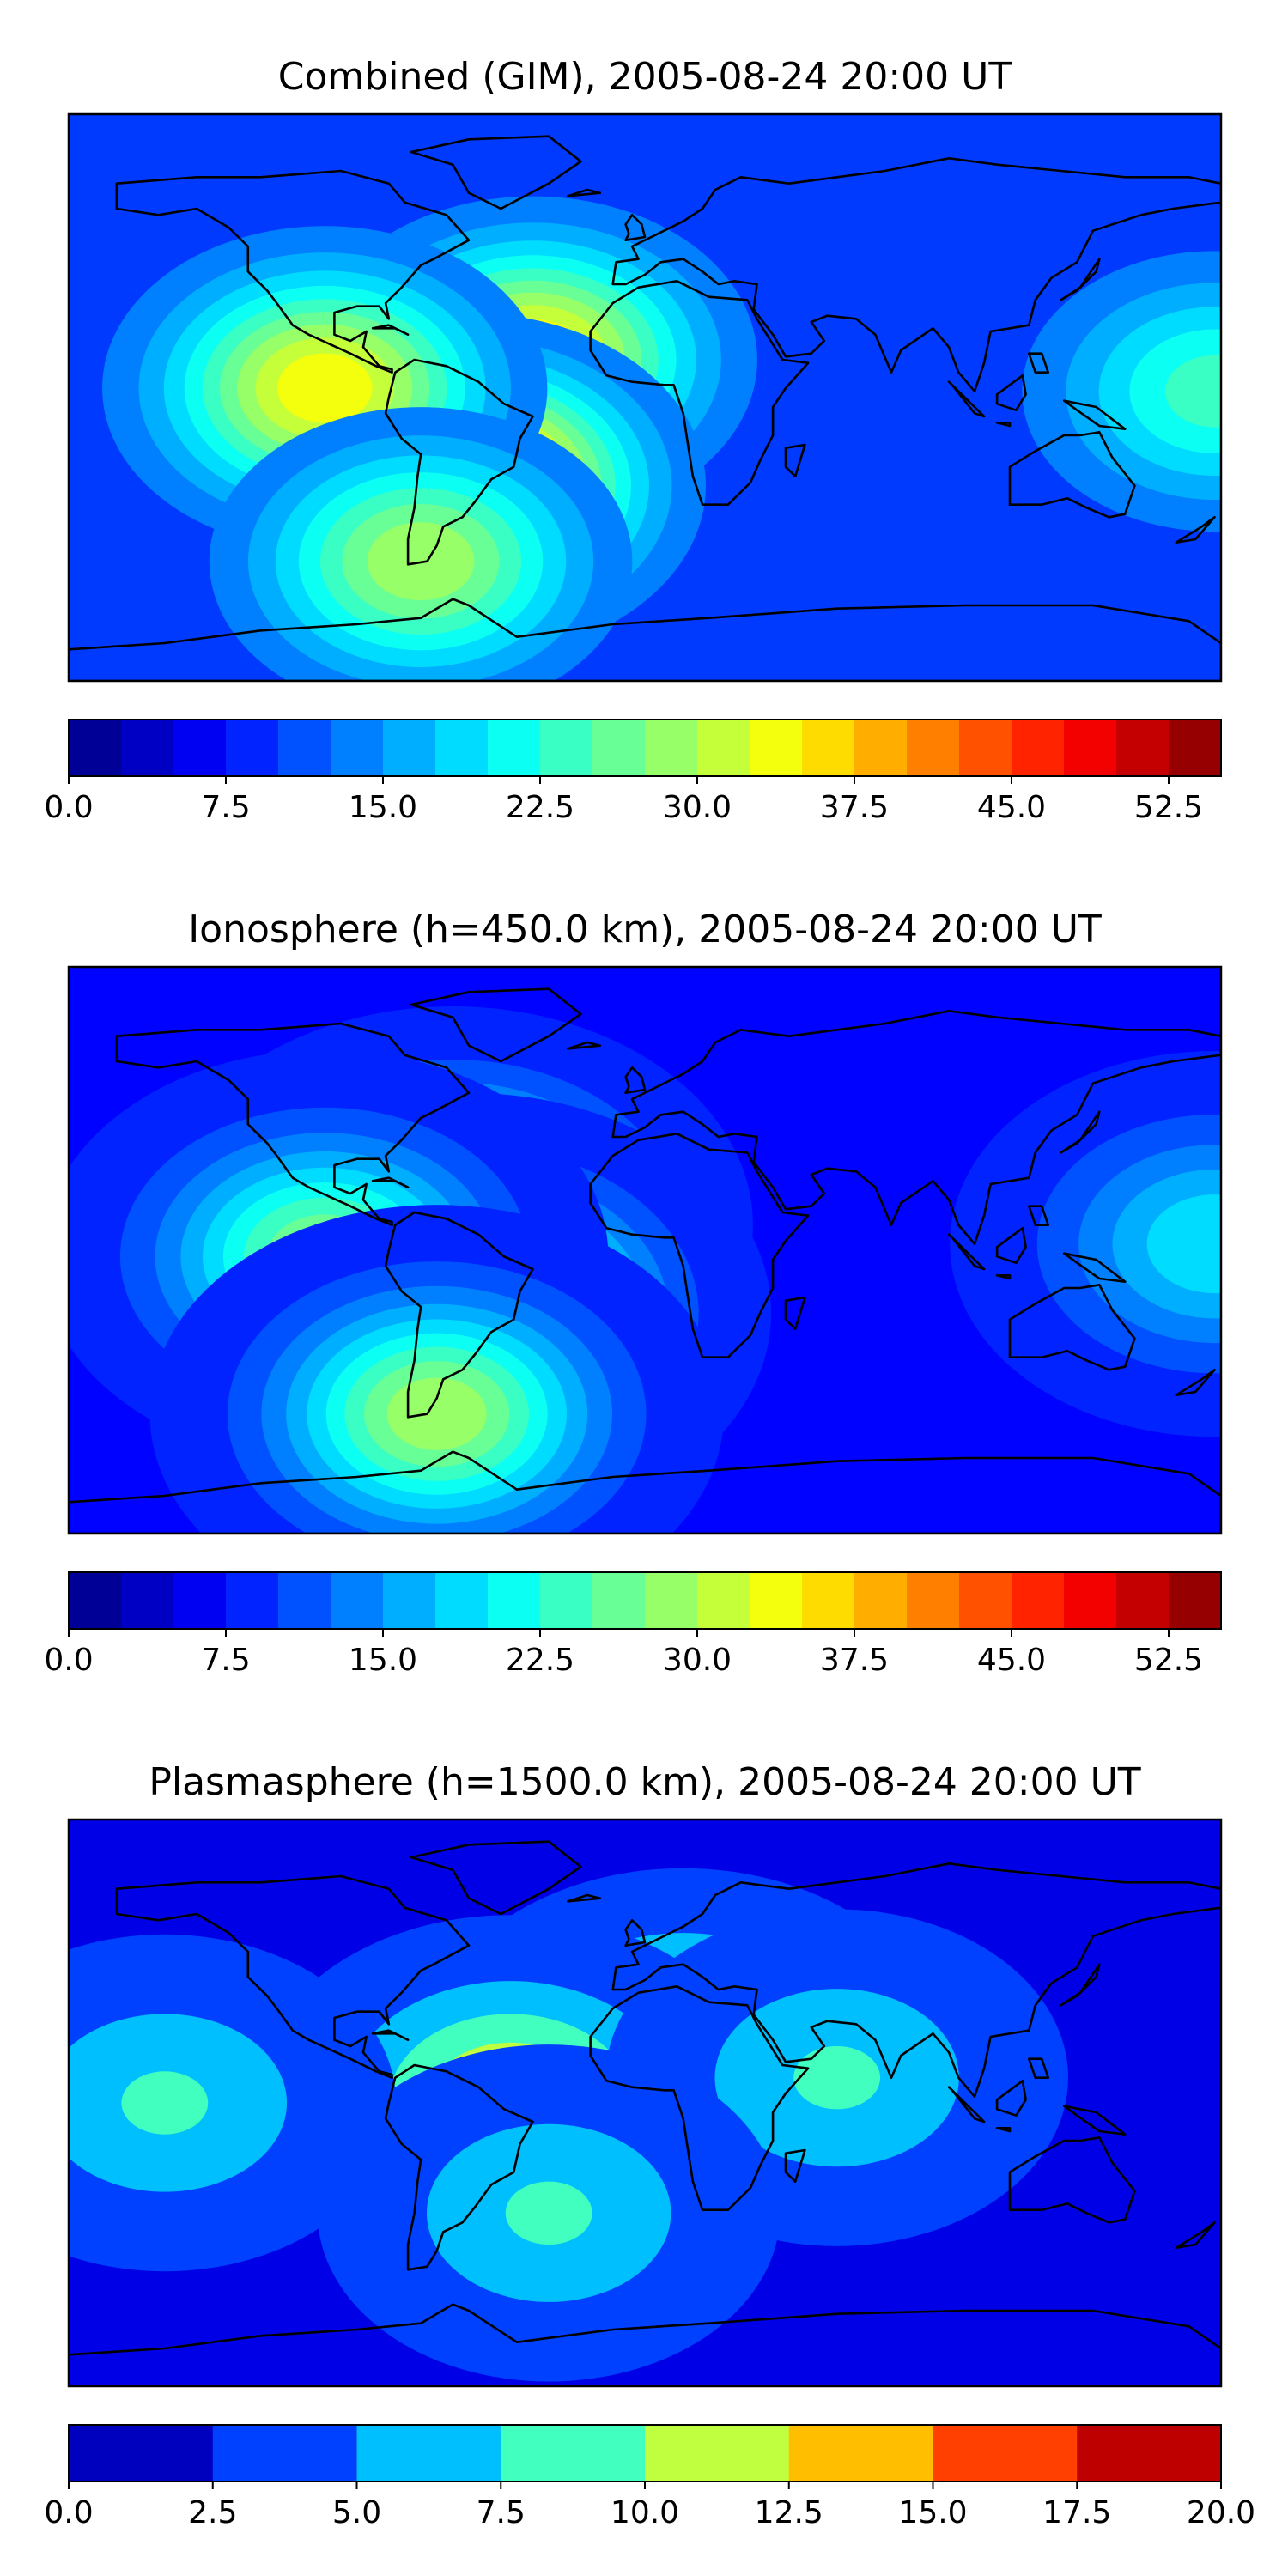 This screenshot has width=1288, height=2576. Describe the element at coordinates (356, 2513) in the screenshot. I see `colorbar-tick-label: 5.0` at that location.